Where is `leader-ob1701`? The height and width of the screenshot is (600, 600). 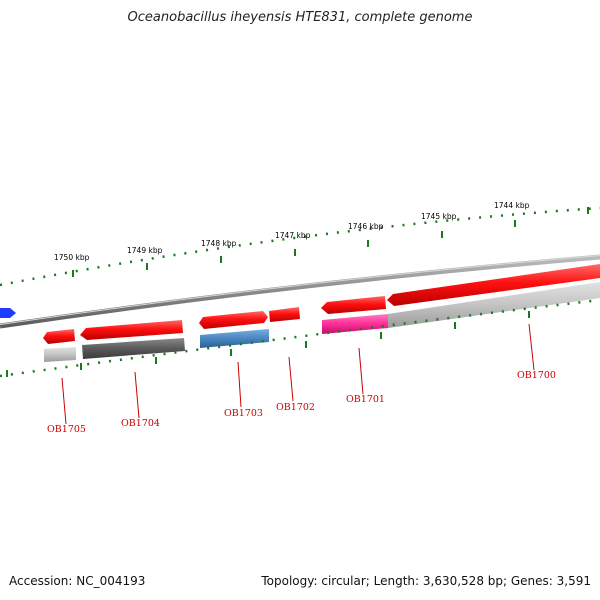 leader-ob1701 is located at coordinates (361, 371).